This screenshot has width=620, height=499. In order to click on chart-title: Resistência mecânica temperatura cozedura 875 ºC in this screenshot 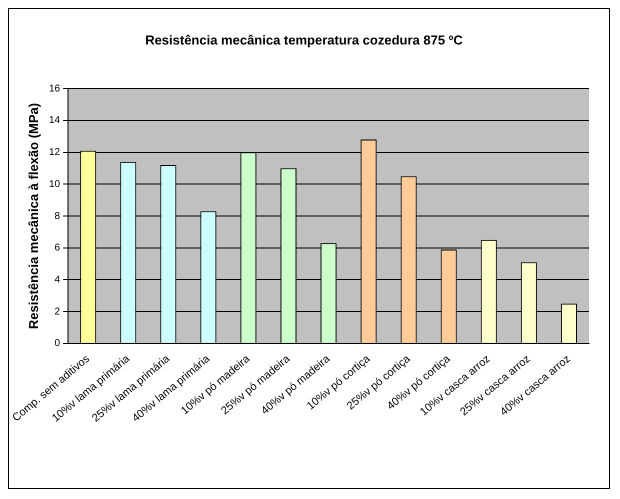, I will do `click(304, 40)`.